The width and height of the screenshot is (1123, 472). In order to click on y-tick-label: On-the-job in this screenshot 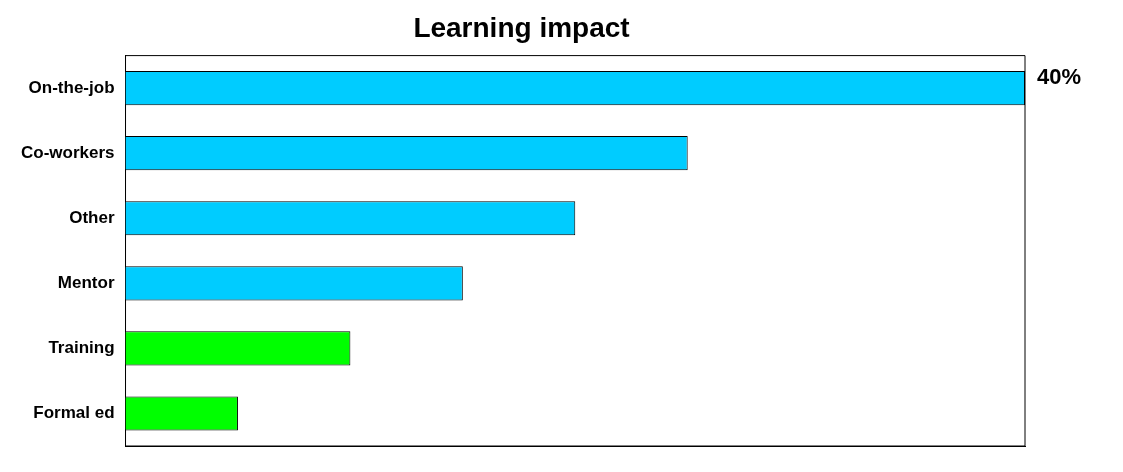, I will do `click(71, 87)`.